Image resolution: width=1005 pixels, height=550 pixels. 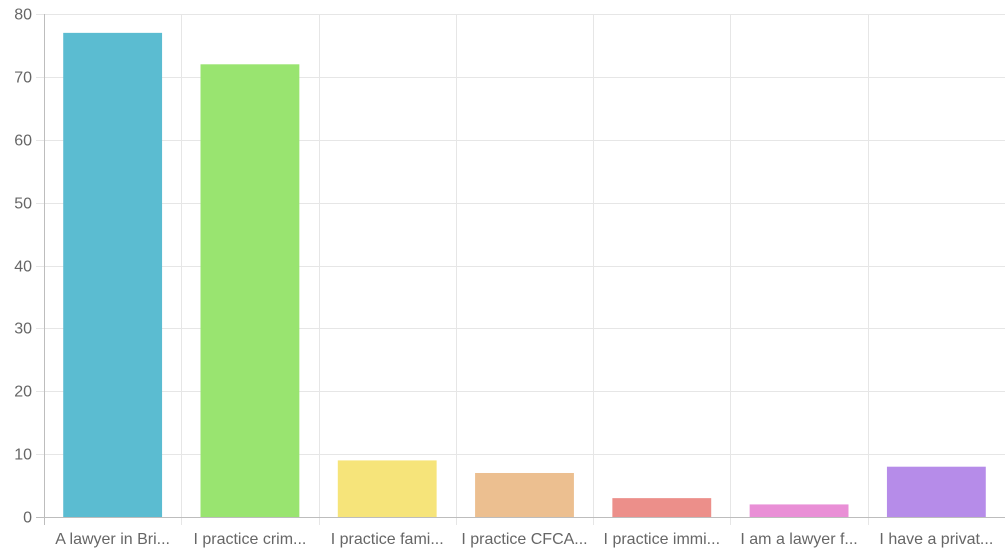 I want to click on y-tick-label: 60, so click(x=23, y=141).